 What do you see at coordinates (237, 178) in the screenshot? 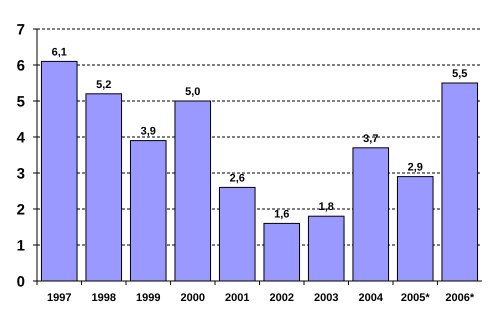
I see `data-label: 2,6` at bounding box center [237, 178].